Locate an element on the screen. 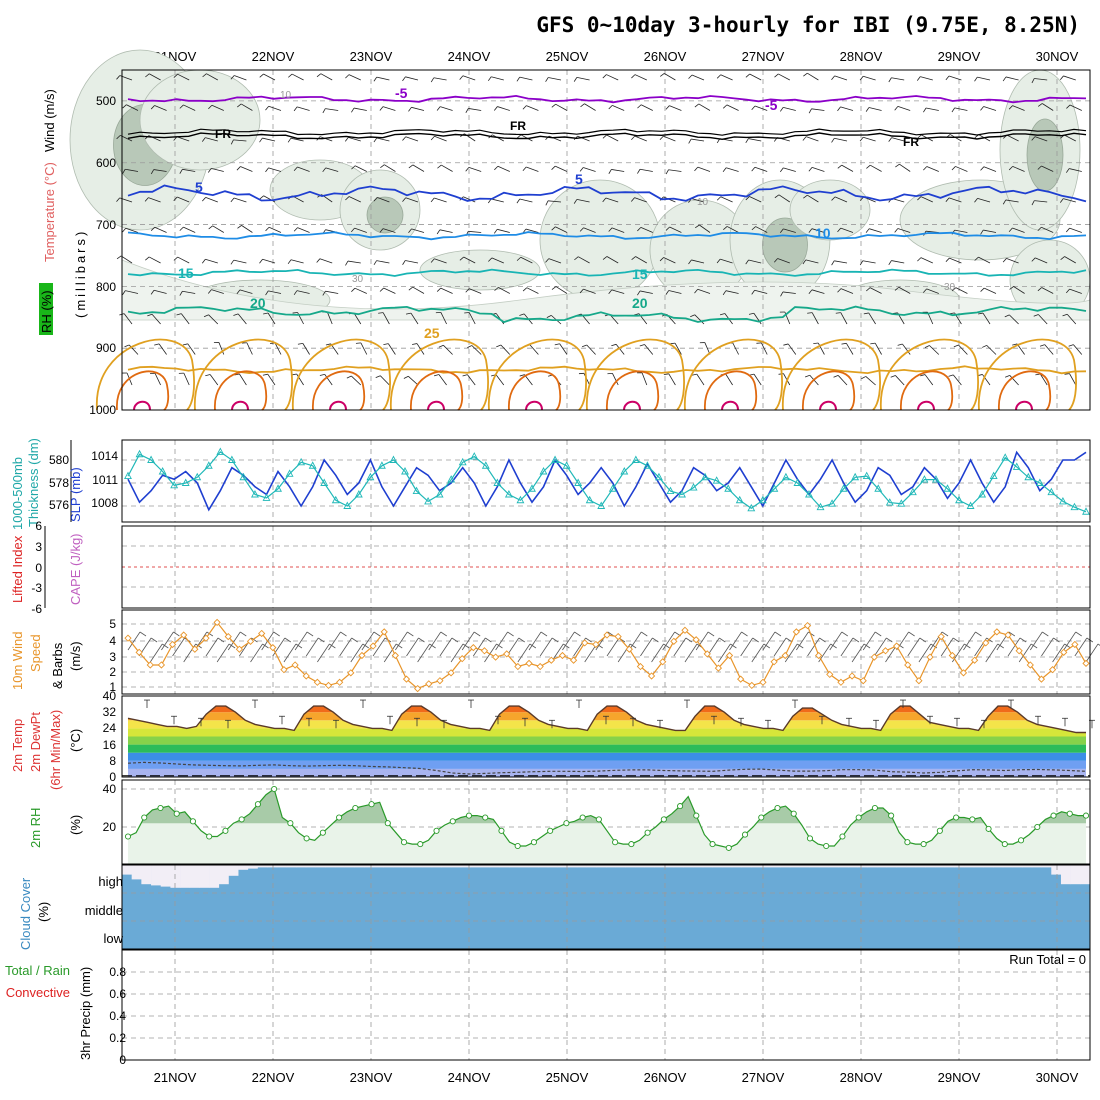 This screenshot has width=1100, height=1100. stability-frame is located at coordinates (606, 567).